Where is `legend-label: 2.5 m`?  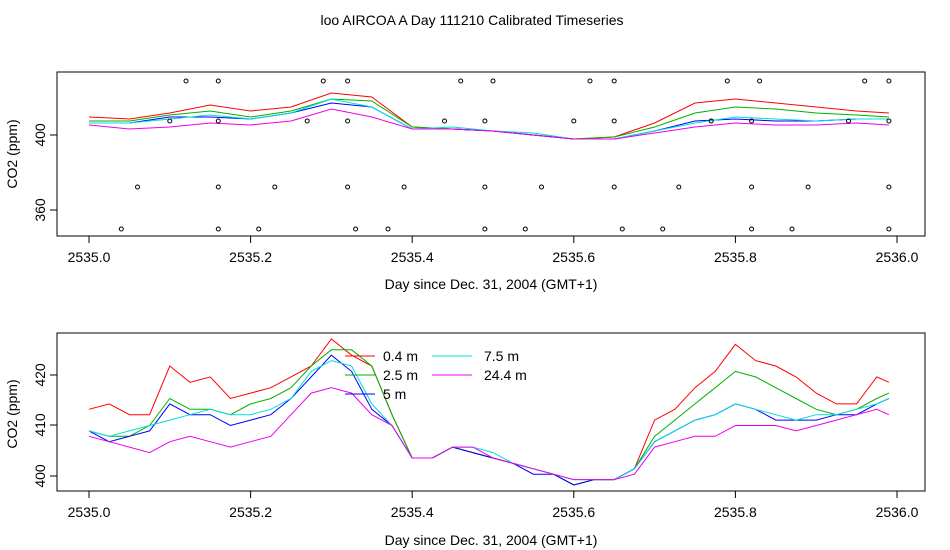
legend-label: 2.5 m is located at coordinates (400, 375).